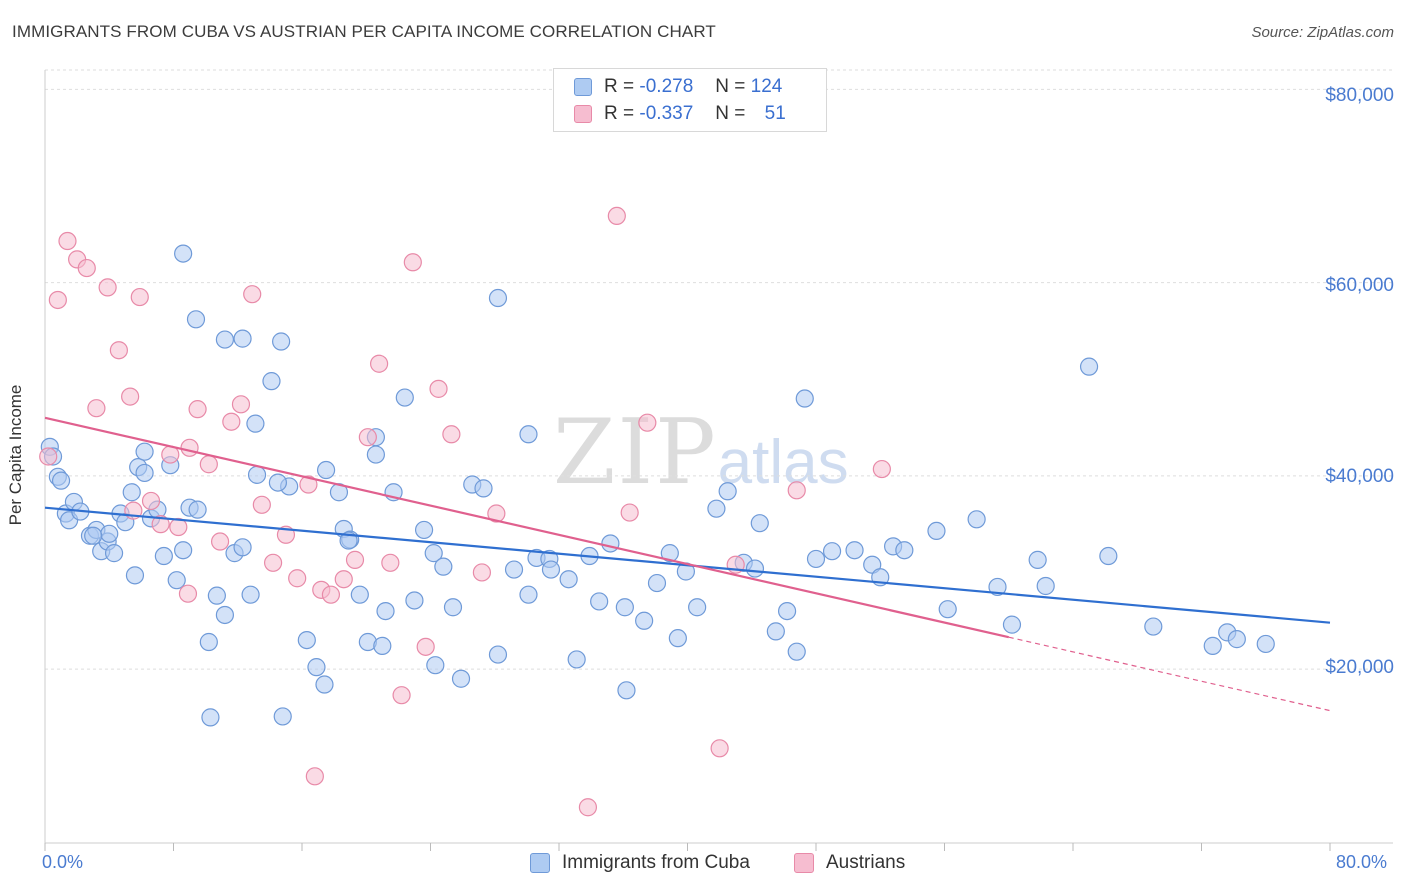 The width and height of the screenshot is (1406, 892). What do you see at coordinates (730, 86) in the screenshot?
I see `legend-n-label: N =` at bounding box center [730, 86].